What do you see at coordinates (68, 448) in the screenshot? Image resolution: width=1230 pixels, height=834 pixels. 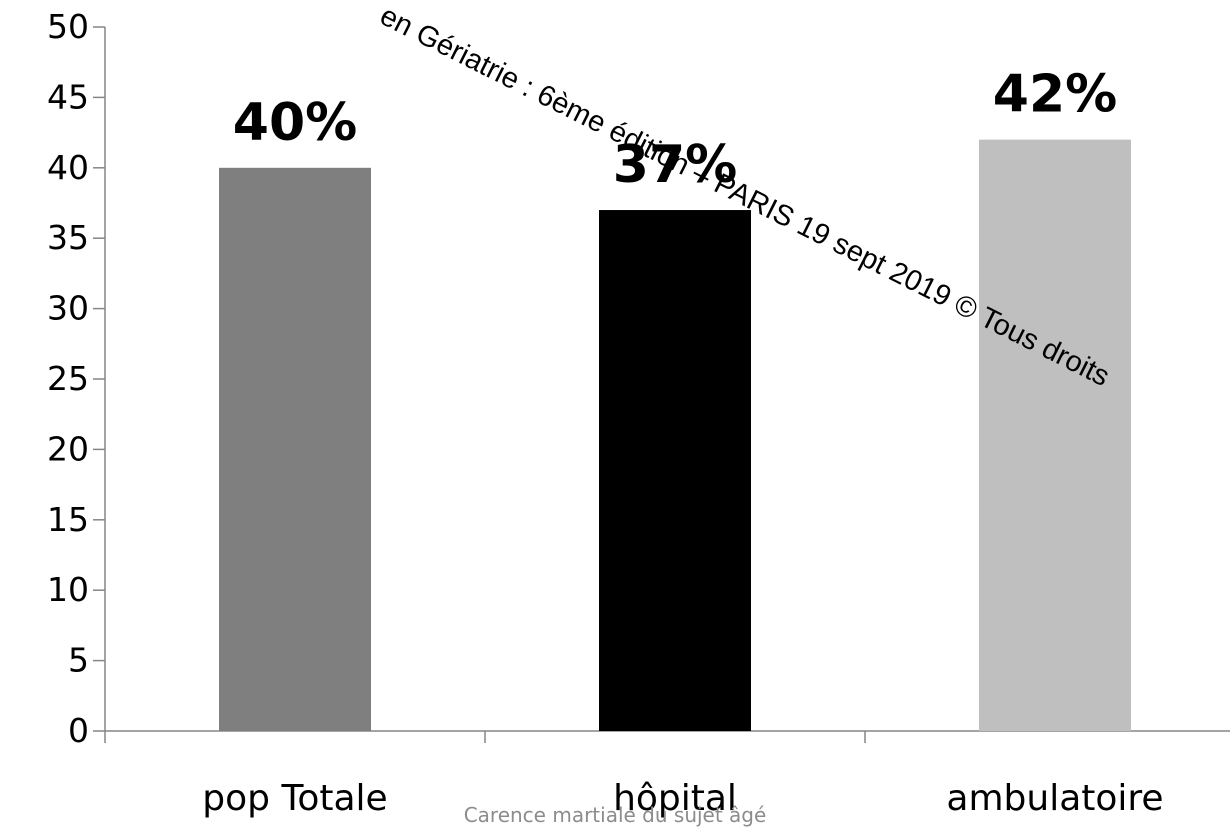 I see `y-tick-label: 20` at bounding box center [68, 448].